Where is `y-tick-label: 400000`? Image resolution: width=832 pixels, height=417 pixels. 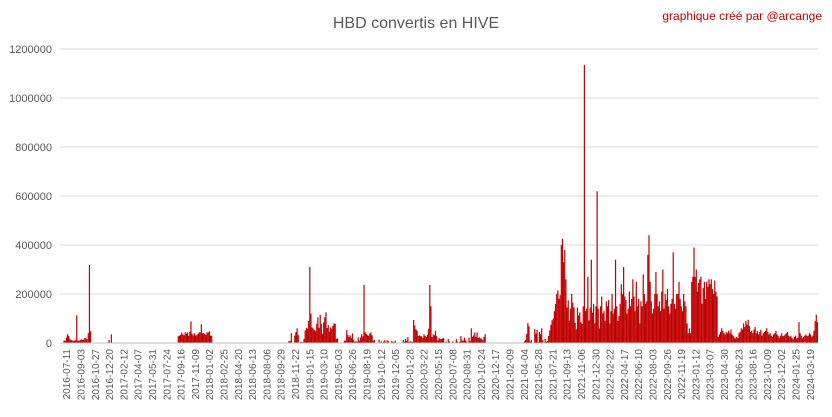 y-tick-label: 400000 is located at coordinates (33, 246).